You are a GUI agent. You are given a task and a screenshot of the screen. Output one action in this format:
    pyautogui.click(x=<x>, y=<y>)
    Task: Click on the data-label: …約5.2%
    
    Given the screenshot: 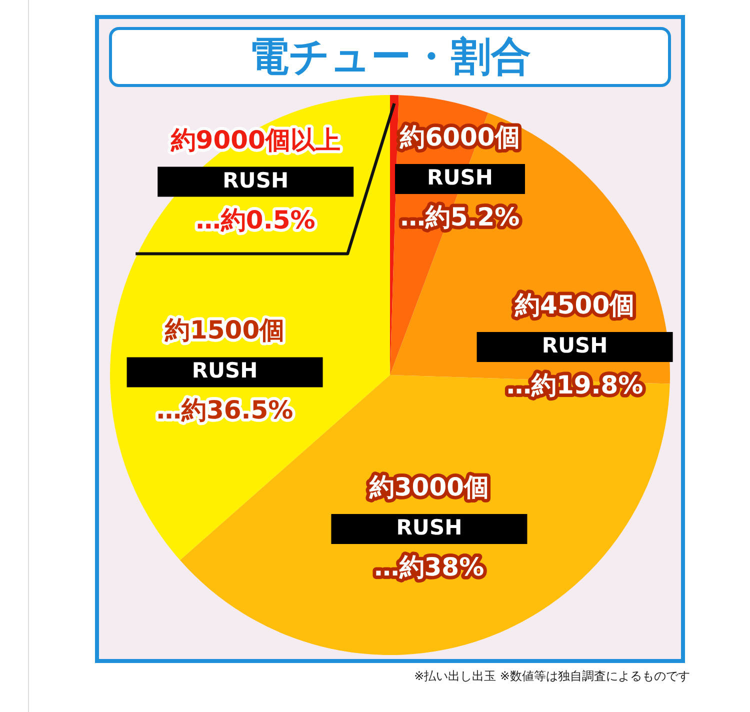 What is the action you would take?
    pyautogui.click(x=460, y=217)
    